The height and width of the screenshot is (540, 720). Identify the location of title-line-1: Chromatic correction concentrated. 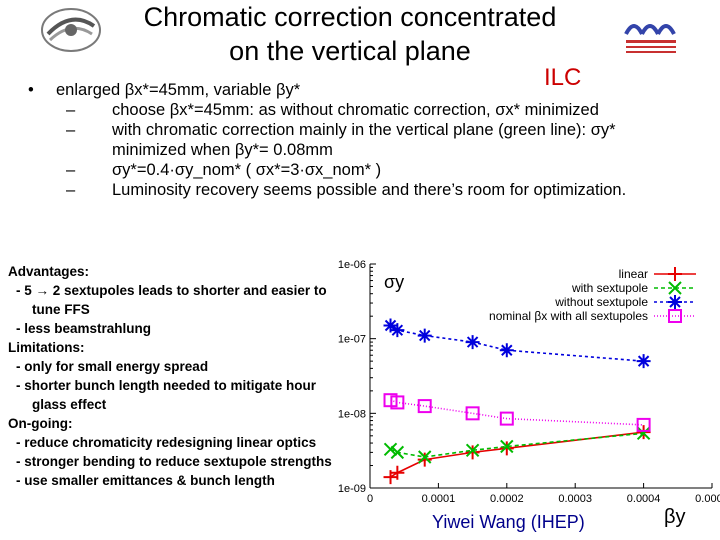
(350, 17).